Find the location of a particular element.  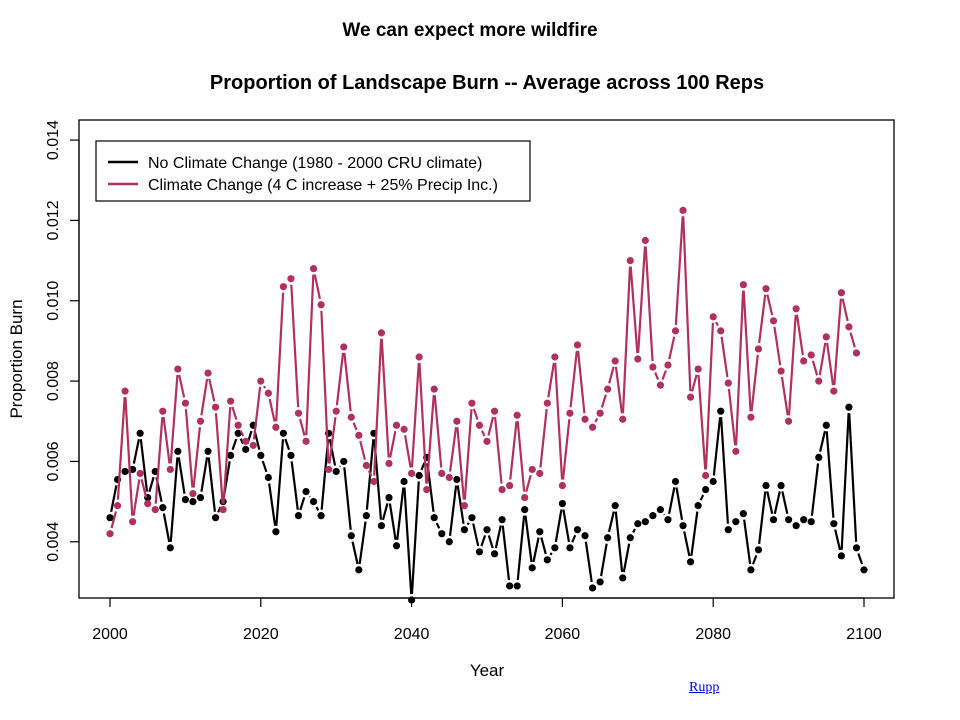

y-tick-label: 0.006 is located at coordinates (53, 461).